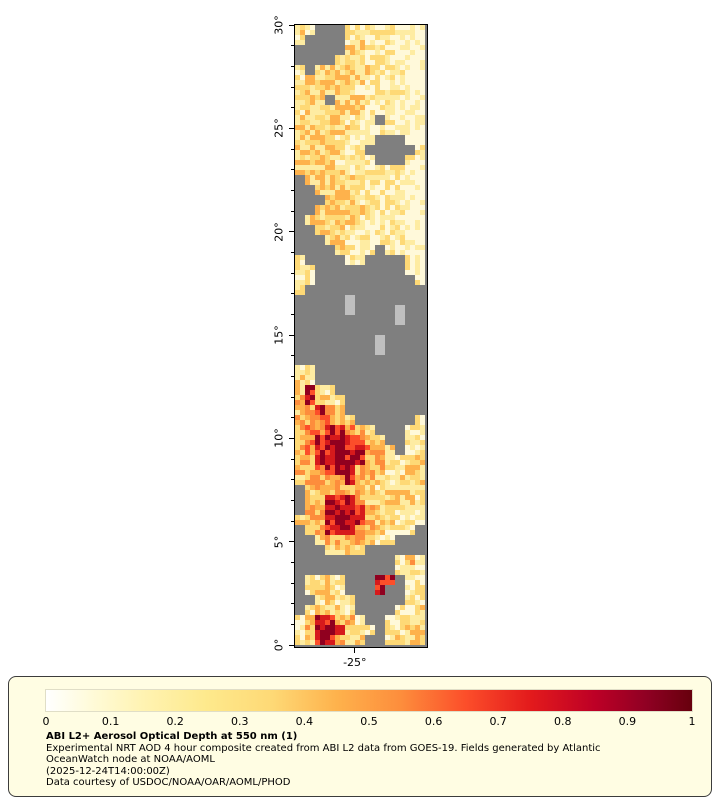 The image size is (720, 800). I want to click on latitude-tick-label: 0°, so click(279, 645).